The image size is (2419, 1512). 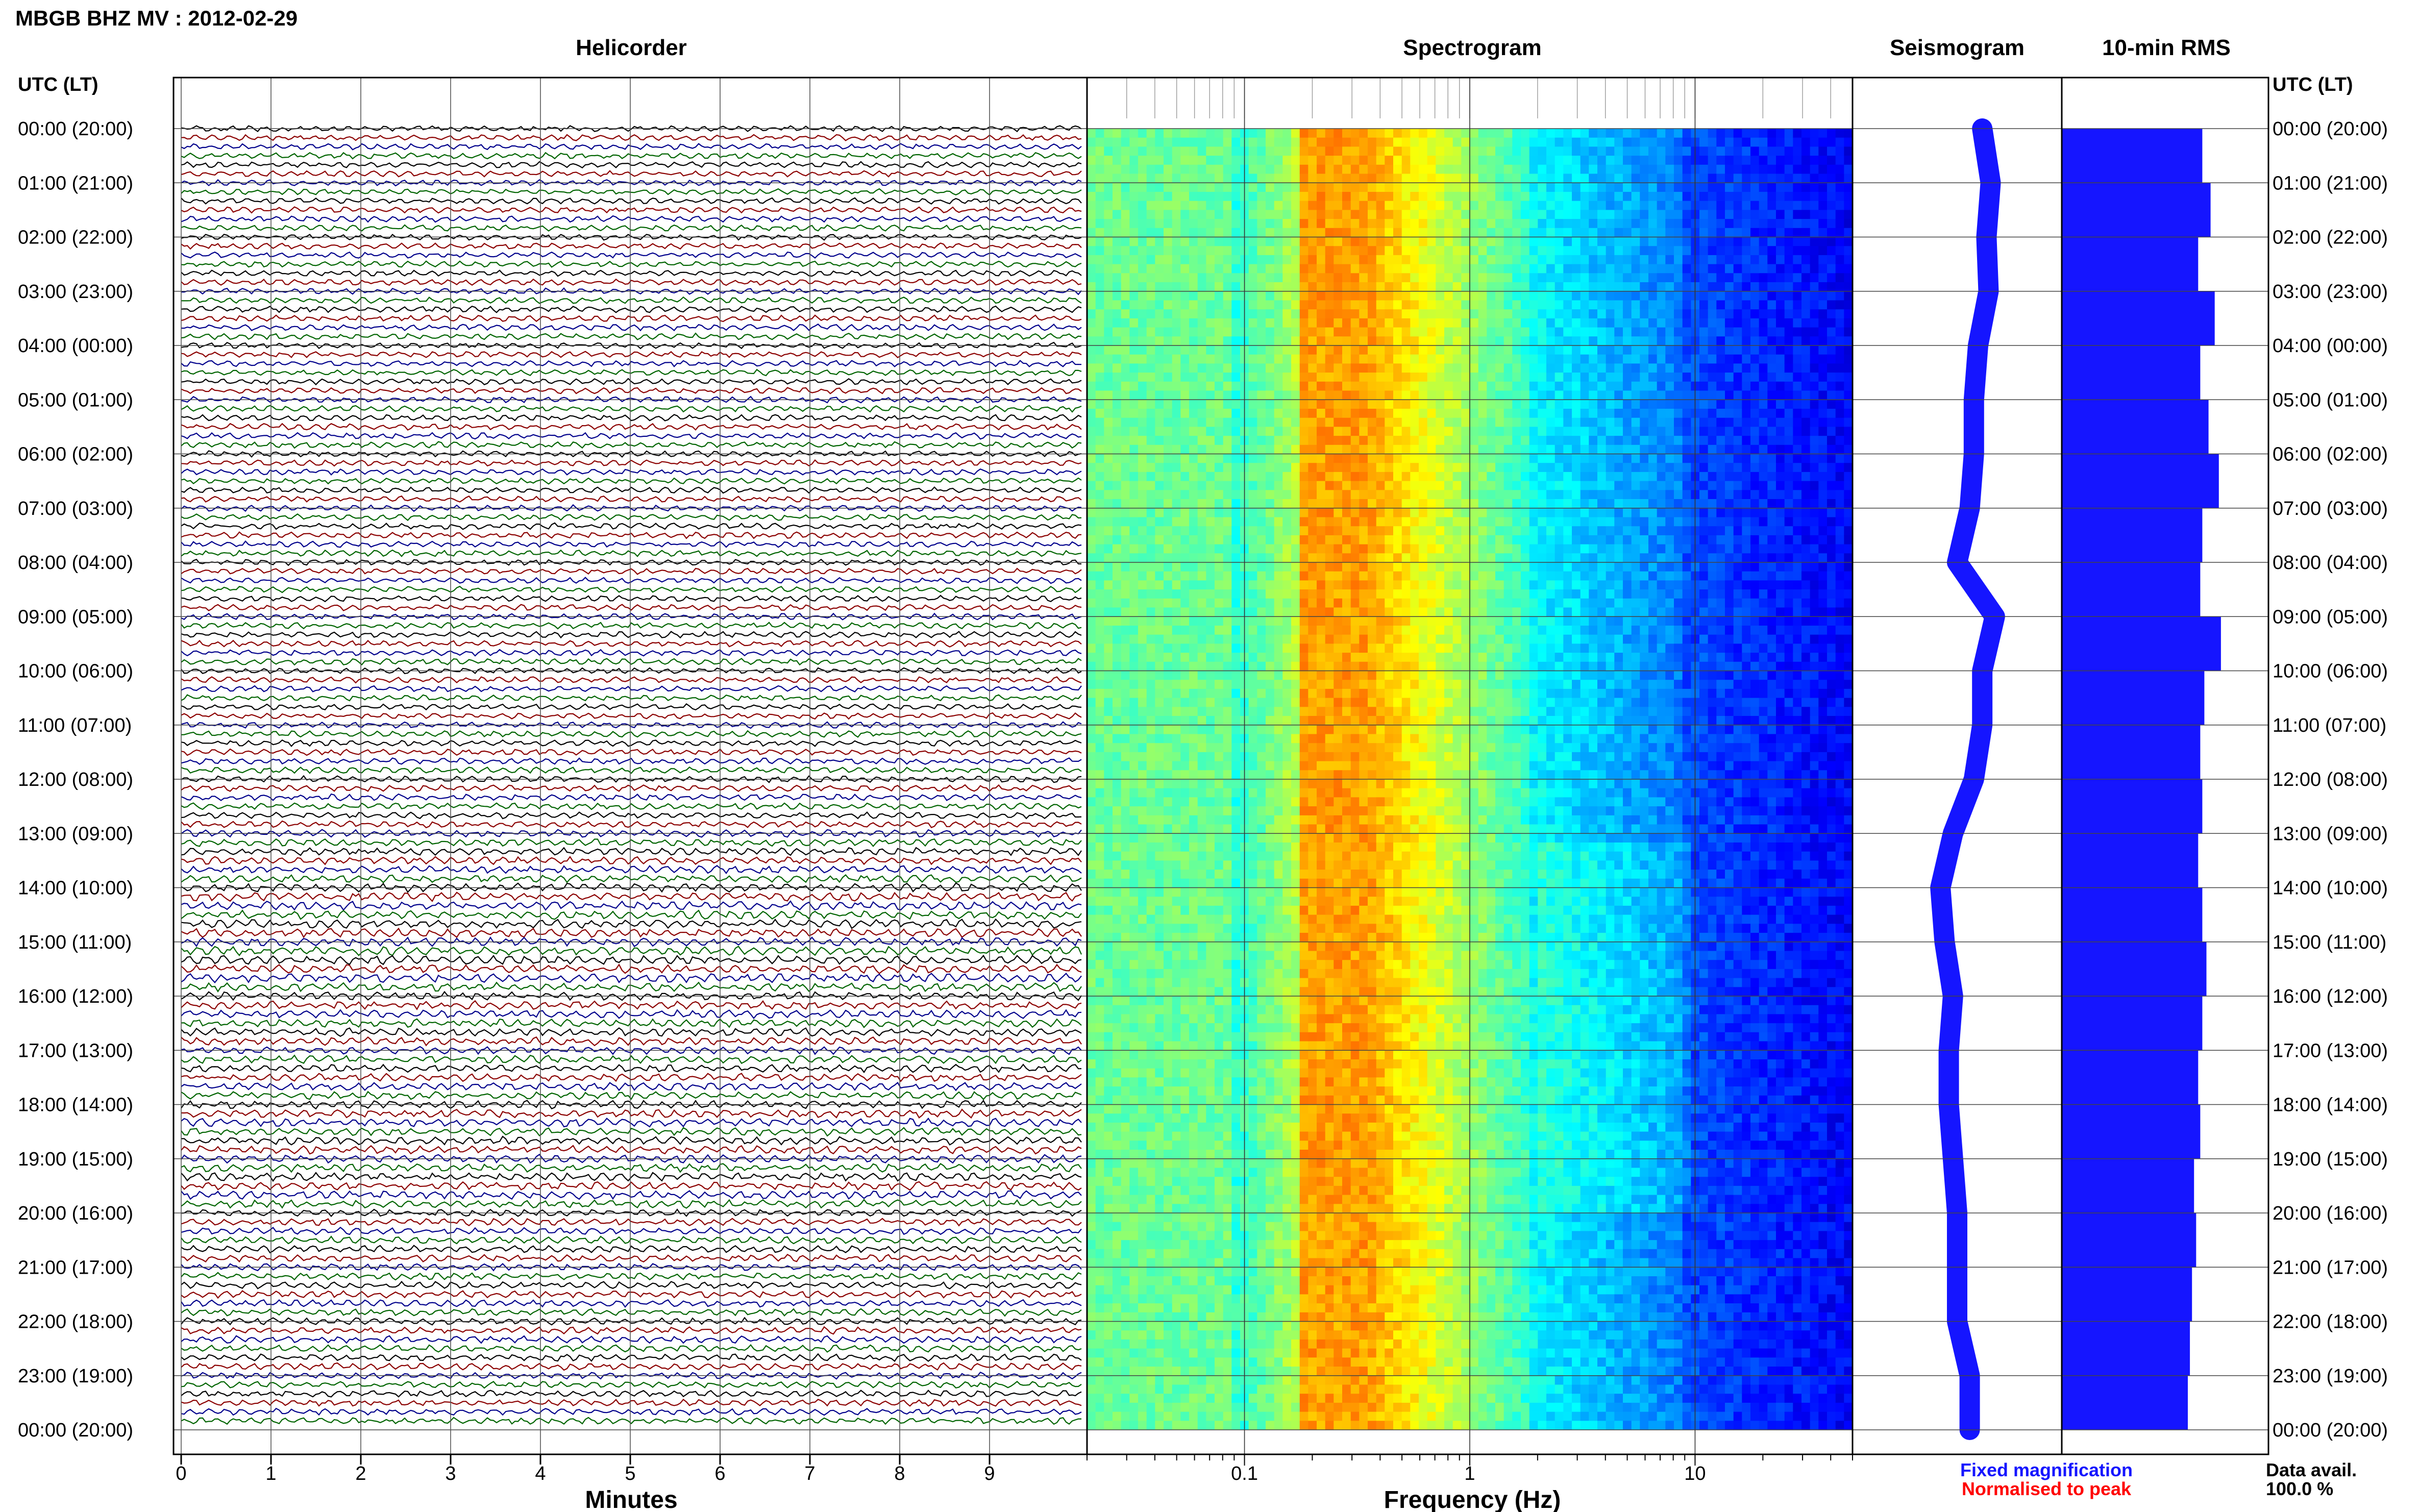 I want to click on time-tick-label-left: 10:00 (06:00), so click(x=75, y=671).